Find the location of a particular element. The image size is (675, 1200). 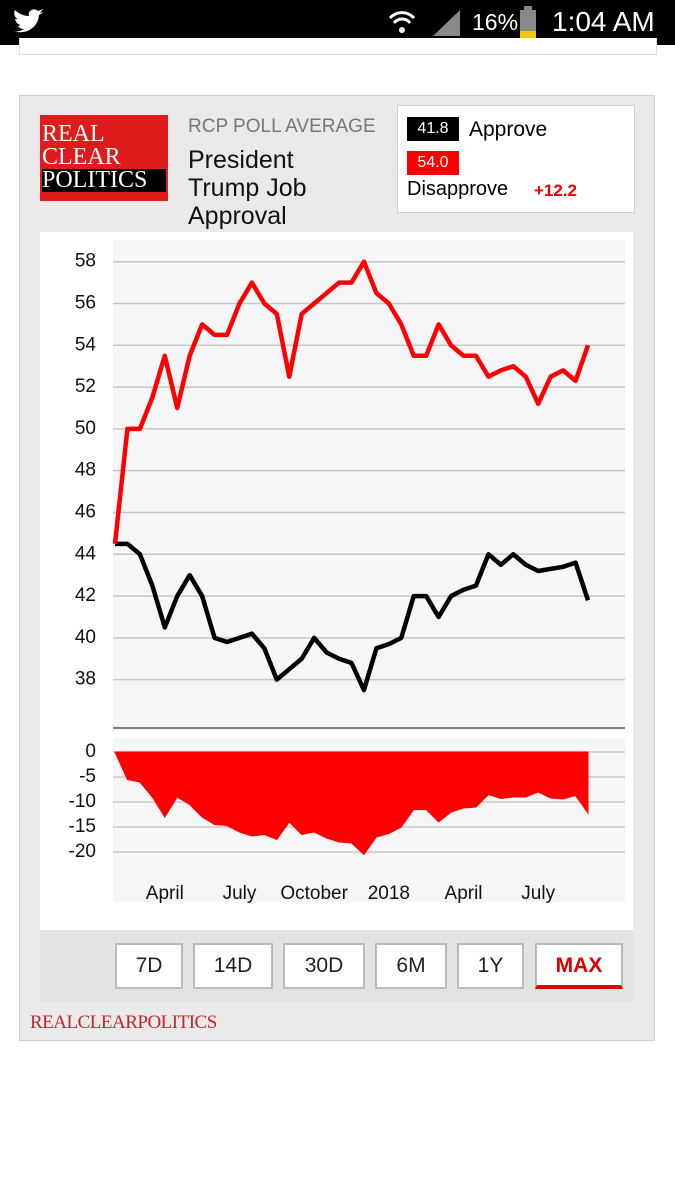

y-tick-label: 48 is located at coordinates (85, 470).